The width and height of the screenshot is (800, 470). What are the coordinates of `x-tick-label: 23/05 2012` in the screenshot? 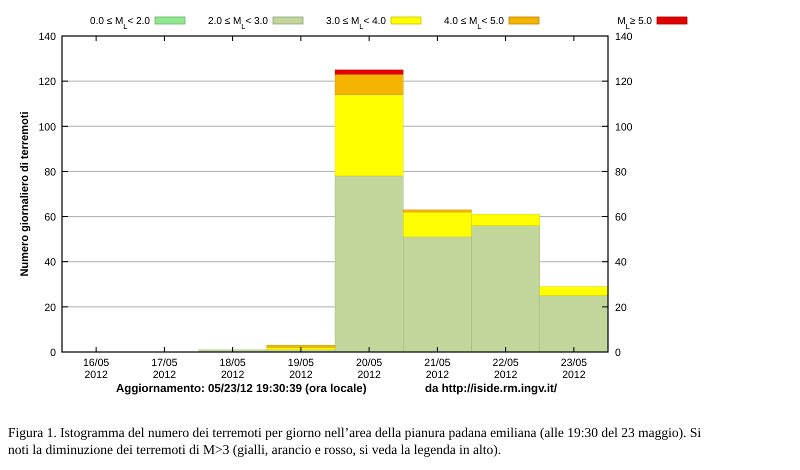 It's located at (574, 369).